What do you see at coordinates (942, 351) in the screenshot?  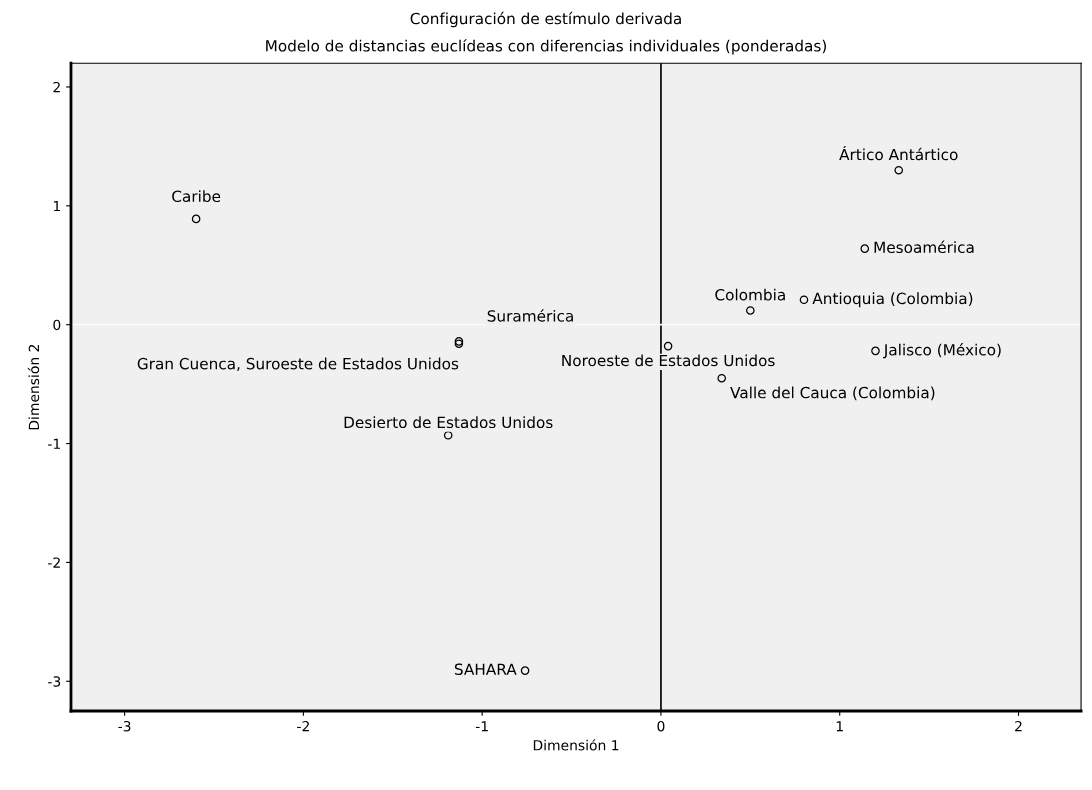 I see `annotation: Jalisco (México)` at bounding box center [942, 351].